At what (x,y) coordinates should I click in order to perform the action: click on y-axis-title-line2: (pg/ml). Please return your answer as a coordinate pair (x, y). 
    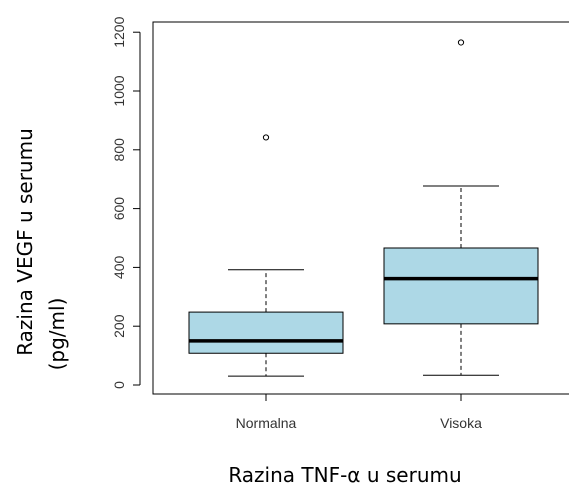
    Looking at the image, I should click on (57, 334).